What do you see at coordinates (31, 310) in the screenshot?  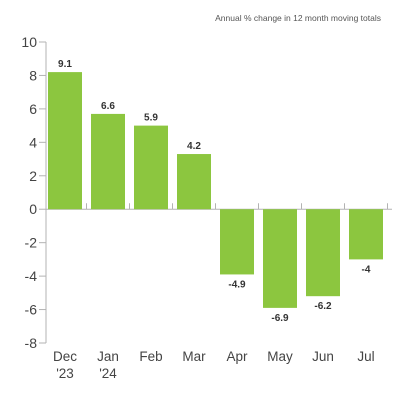 I see `y-tick-label: -6` at bounding box center [31, 310].